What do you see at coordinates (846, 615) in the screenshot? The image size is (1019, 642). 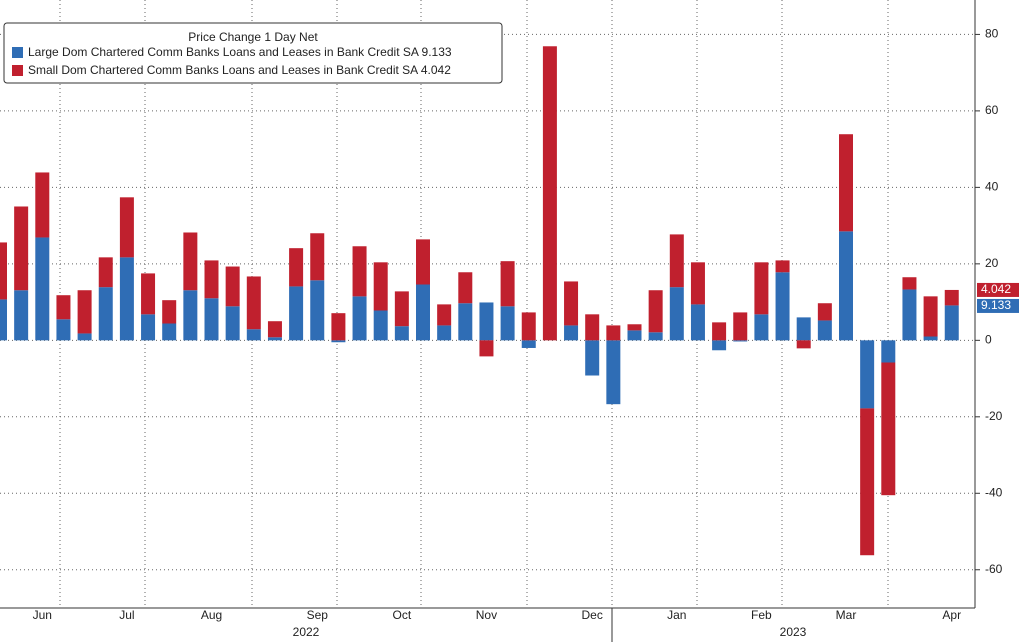 I see `x-tick-label: Mar` at bounding box center [846, 615].